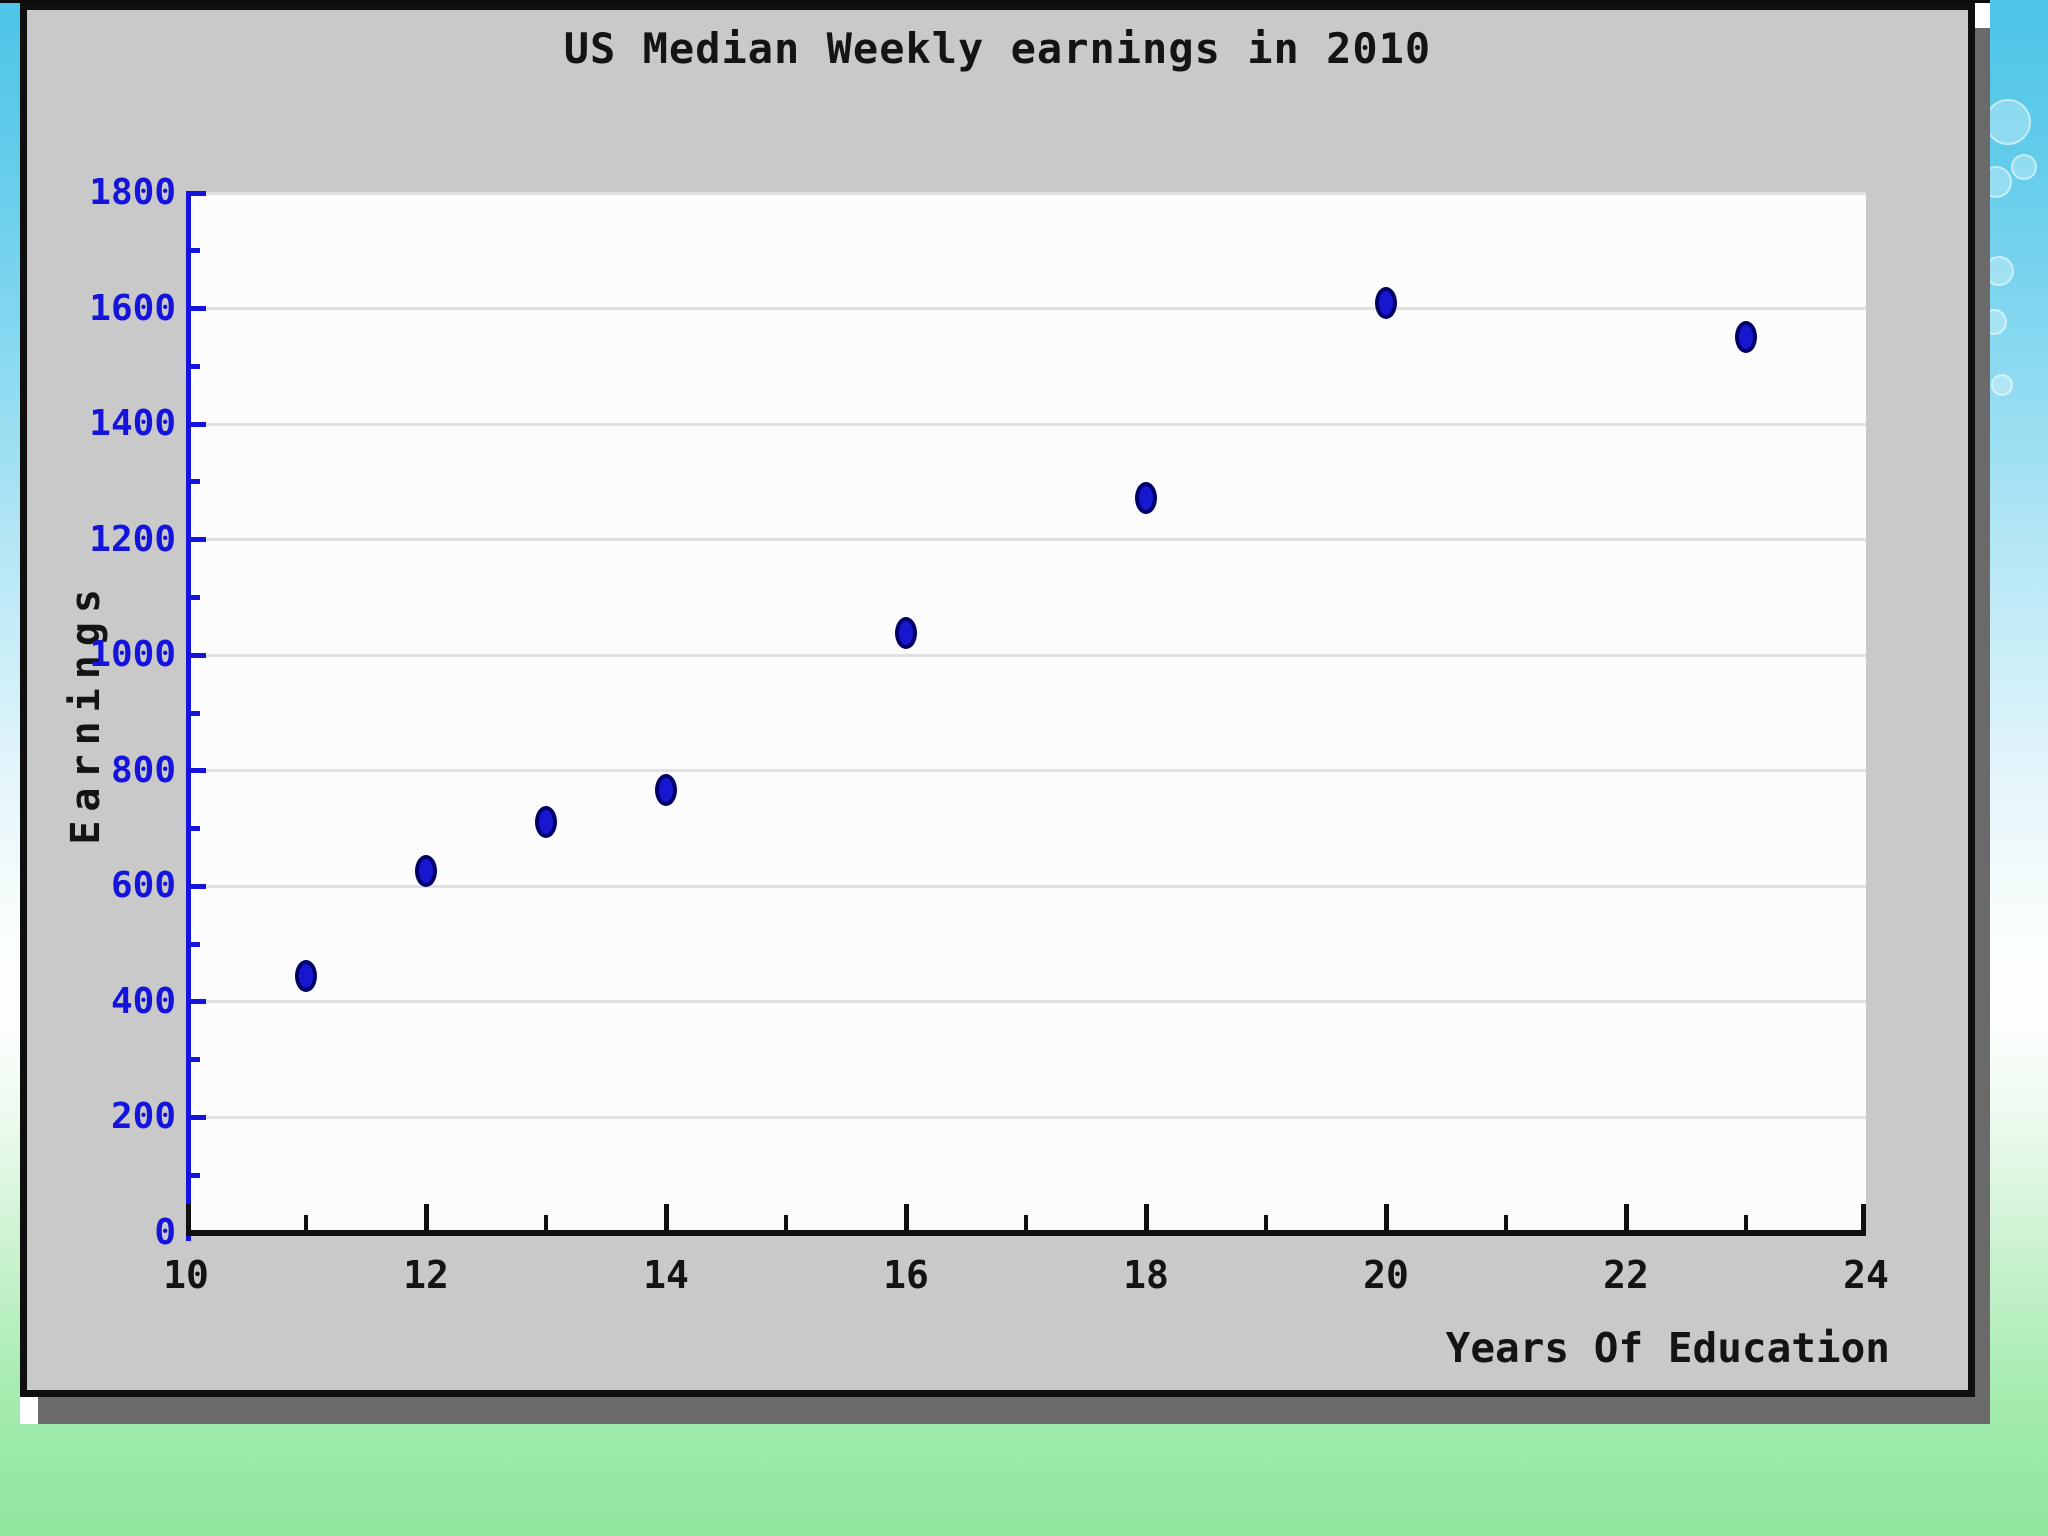 The height and width of the screenshot is (1536, 2048). What do you see at coordinates (1146, 1275) in the screenshot?
I see `x-tick-label: 18` at bounding box center [1146, 1275].